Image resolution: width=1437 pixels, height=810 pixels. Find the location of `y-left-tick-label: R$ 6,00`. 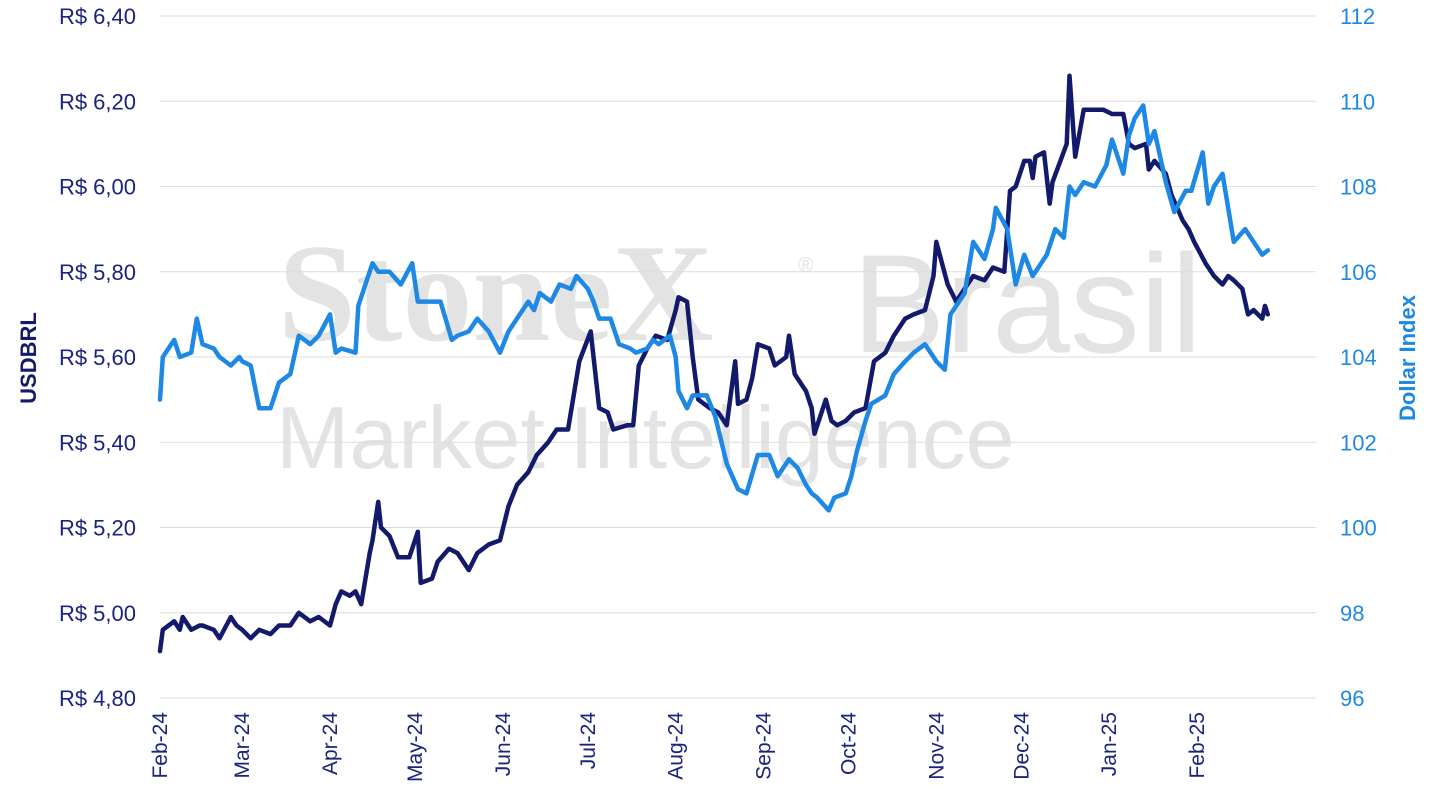

y-left-tick-label: R$ 6,00 is located at coordinates (97, 187).